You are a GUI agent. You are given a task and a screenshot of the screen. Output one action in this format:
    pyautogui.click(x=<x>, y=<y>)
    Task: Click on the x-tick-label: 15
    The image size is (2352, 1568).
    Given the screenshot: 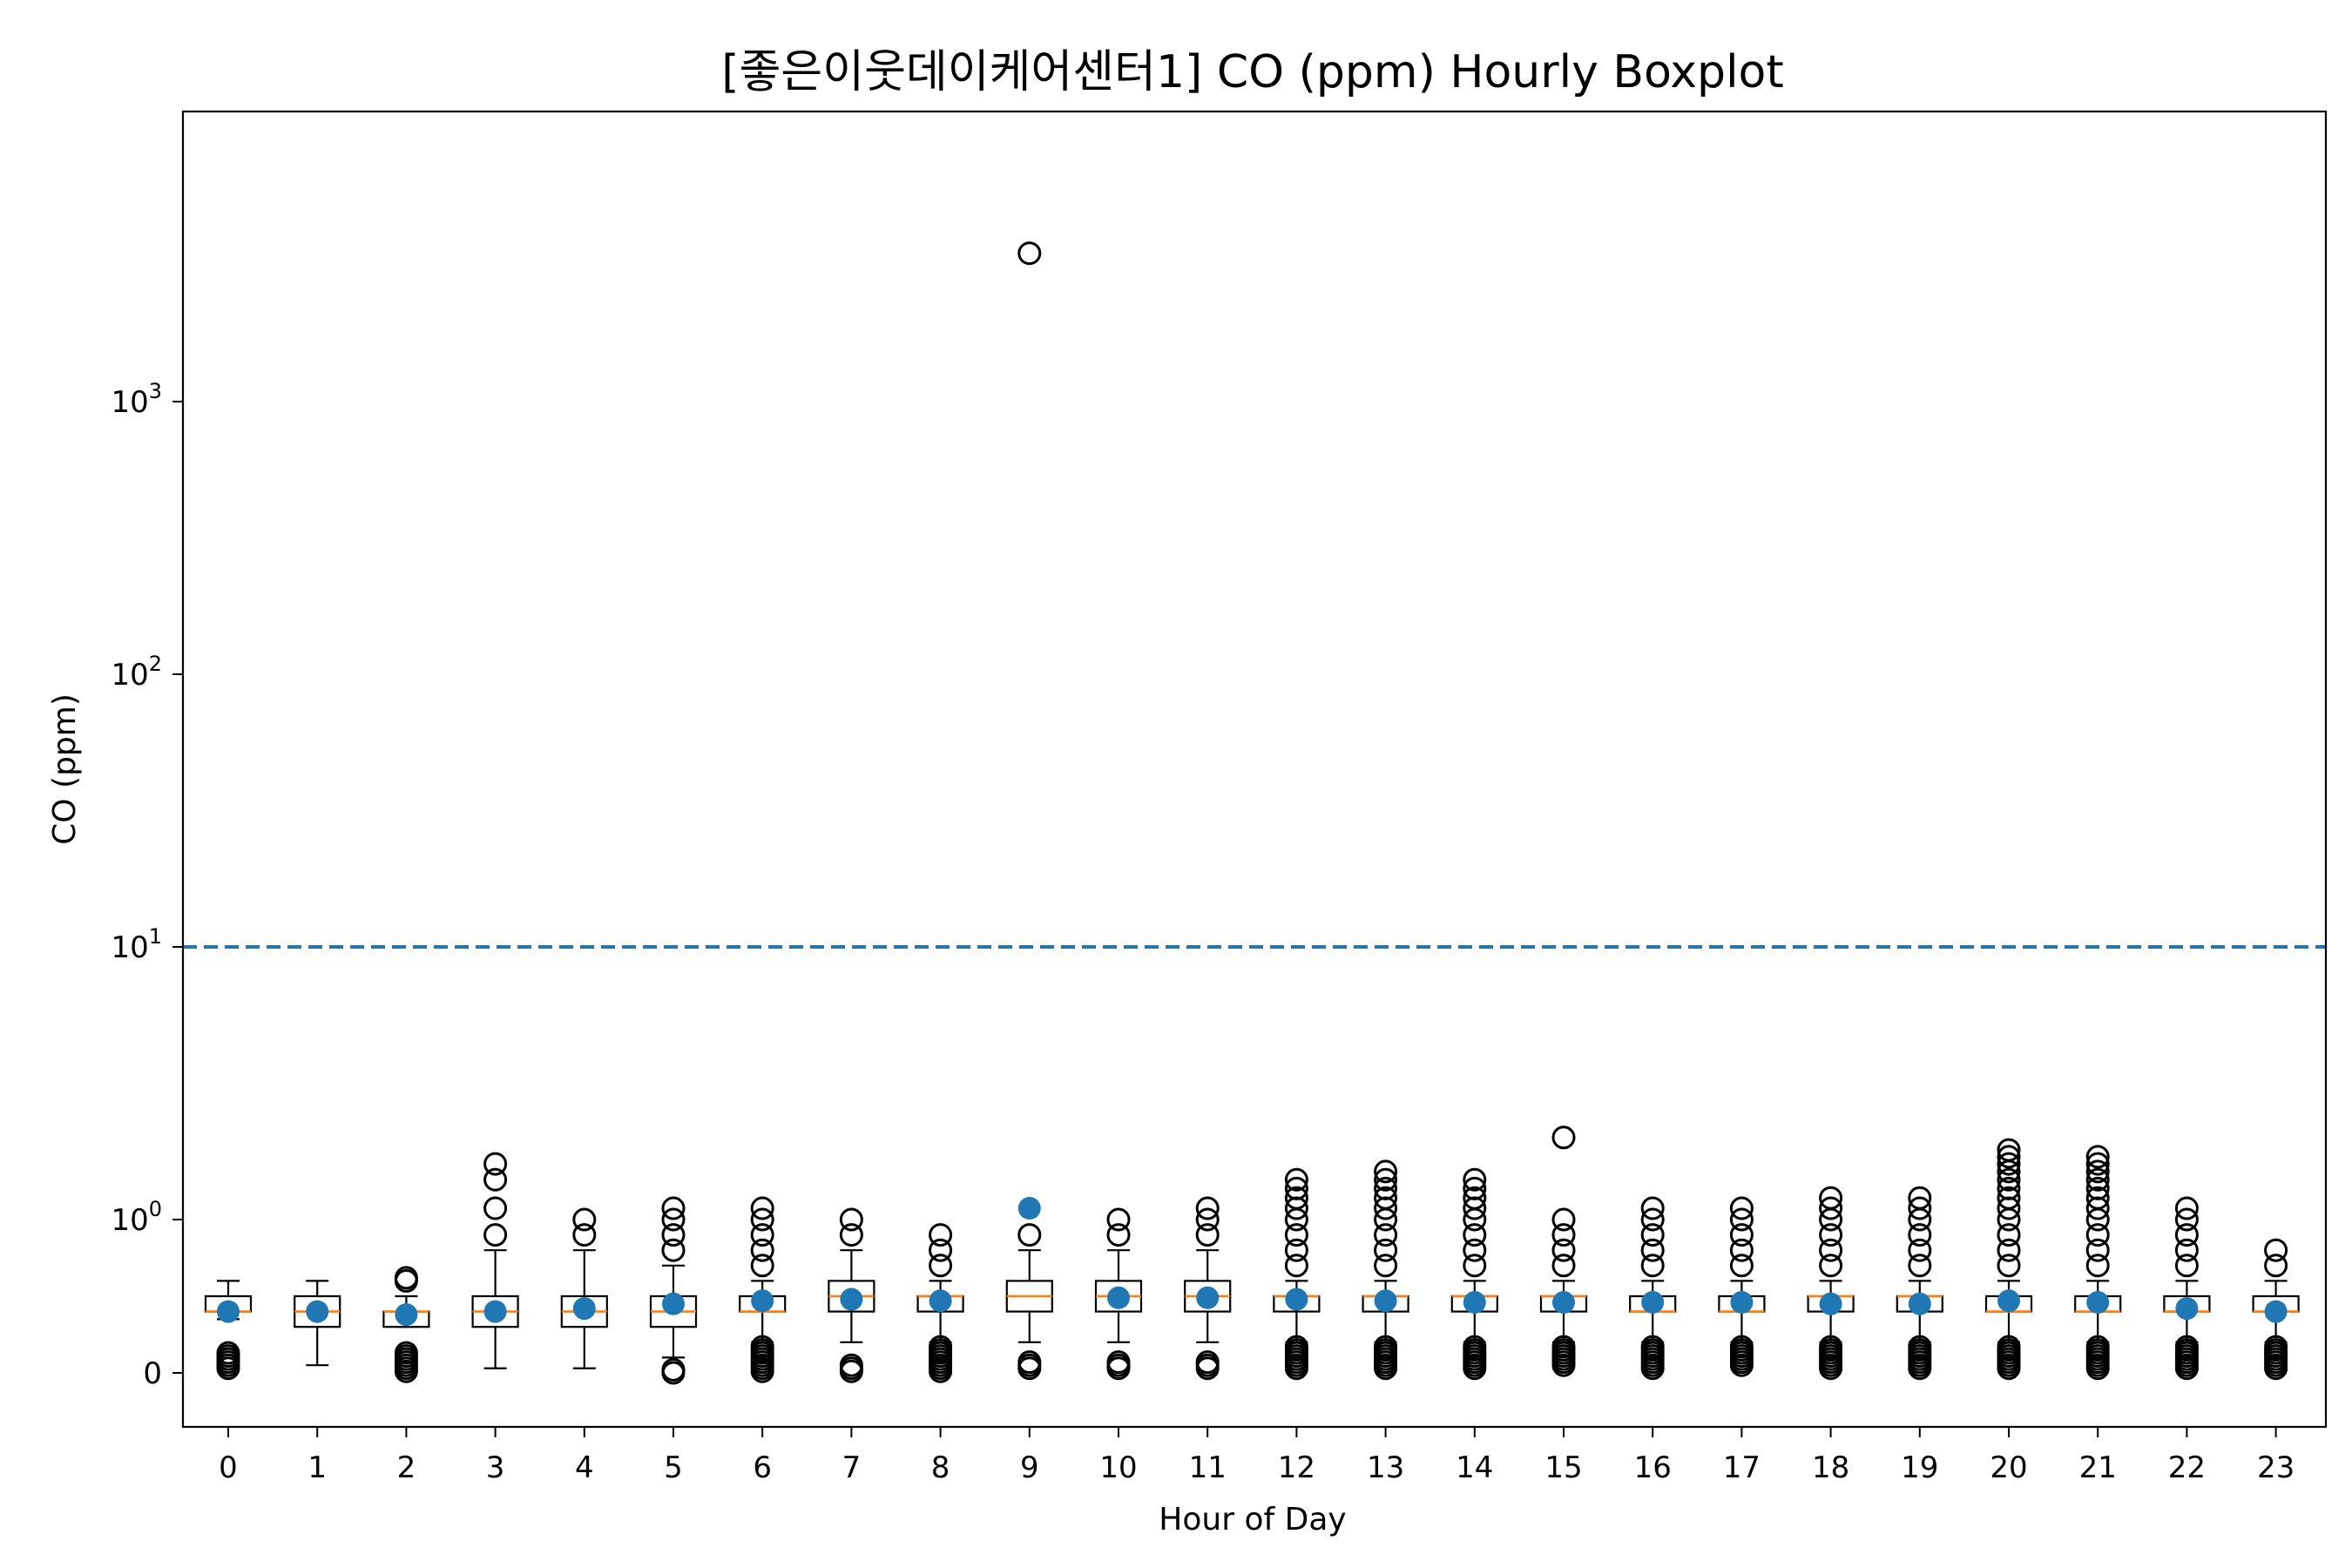 What is the action you would take?
    pyautogui.click(x=1563, y=1467)
    